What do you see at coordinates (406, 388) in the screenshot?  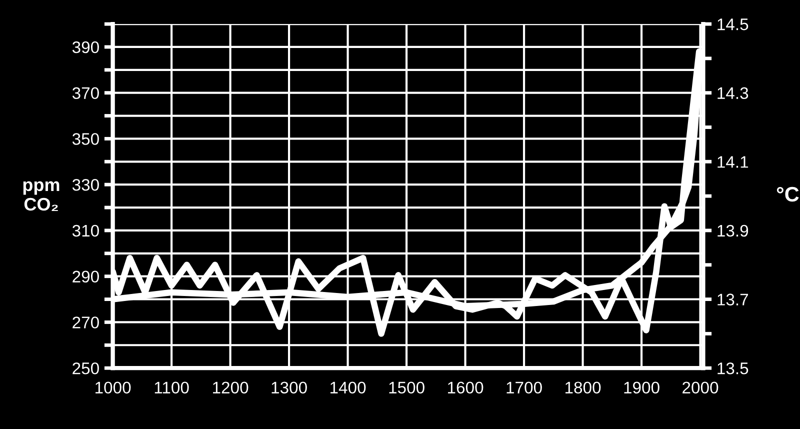 I see `x-tick-label: 1500` at bounding box center [406, 388].